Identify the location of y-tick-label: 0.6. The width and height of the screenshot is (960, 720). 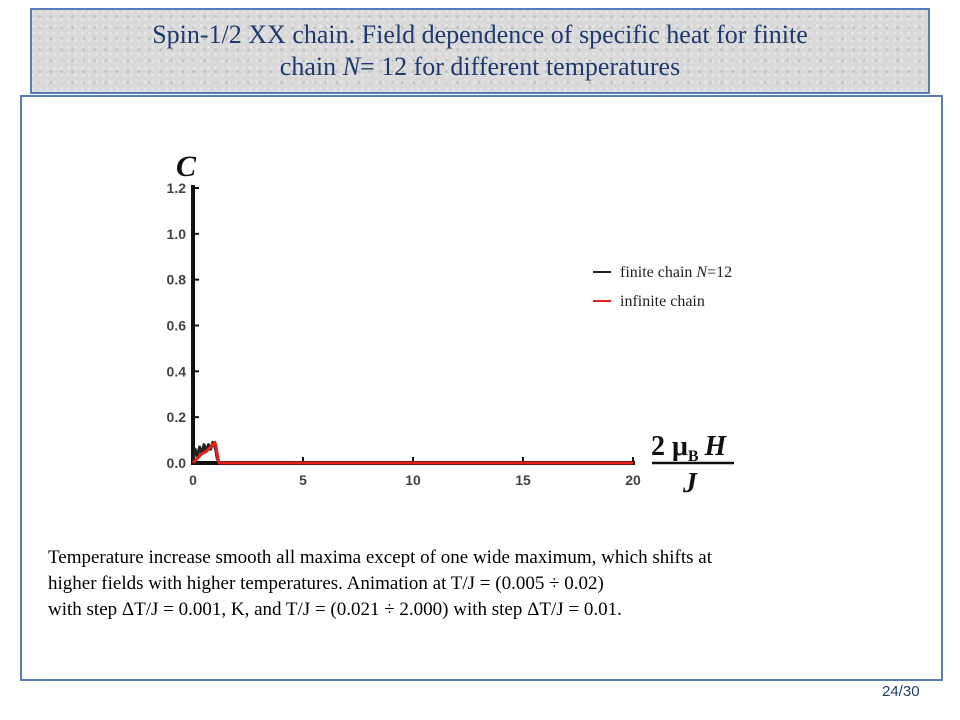
(177, 326).